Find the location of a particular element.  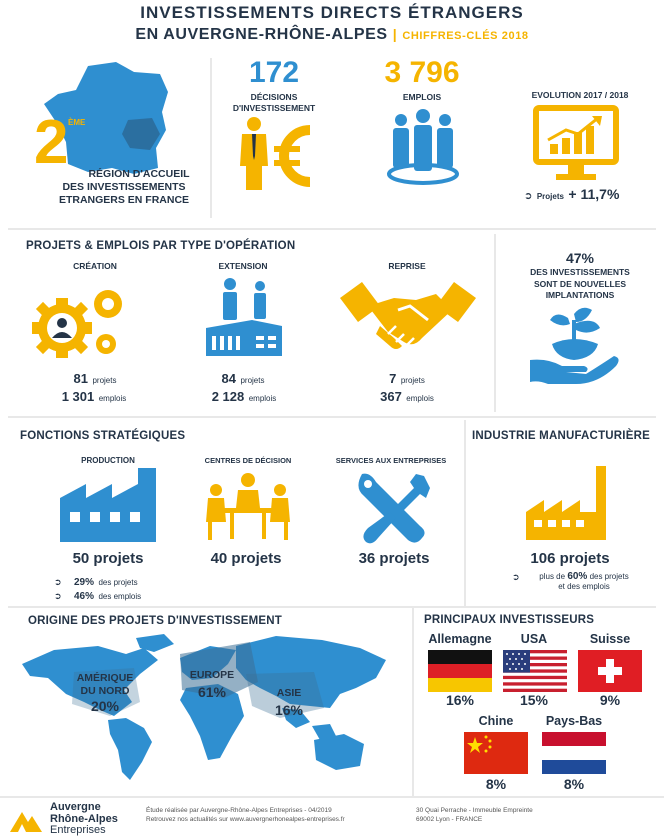

usa-flag-icon is located at coordinates (535, 671).